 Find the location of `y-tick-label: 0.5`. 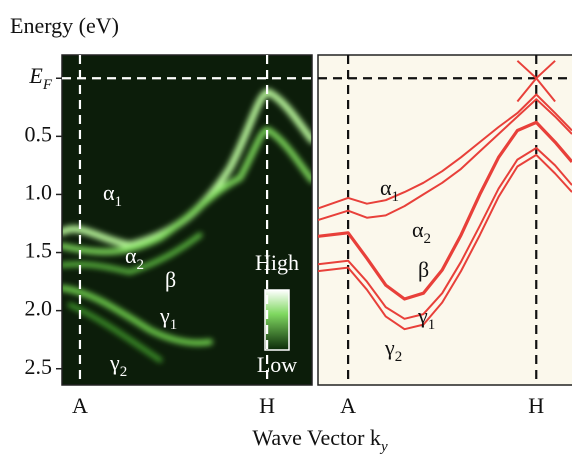

y-tick-label: 0.5 is located at coordinates (39, 133).